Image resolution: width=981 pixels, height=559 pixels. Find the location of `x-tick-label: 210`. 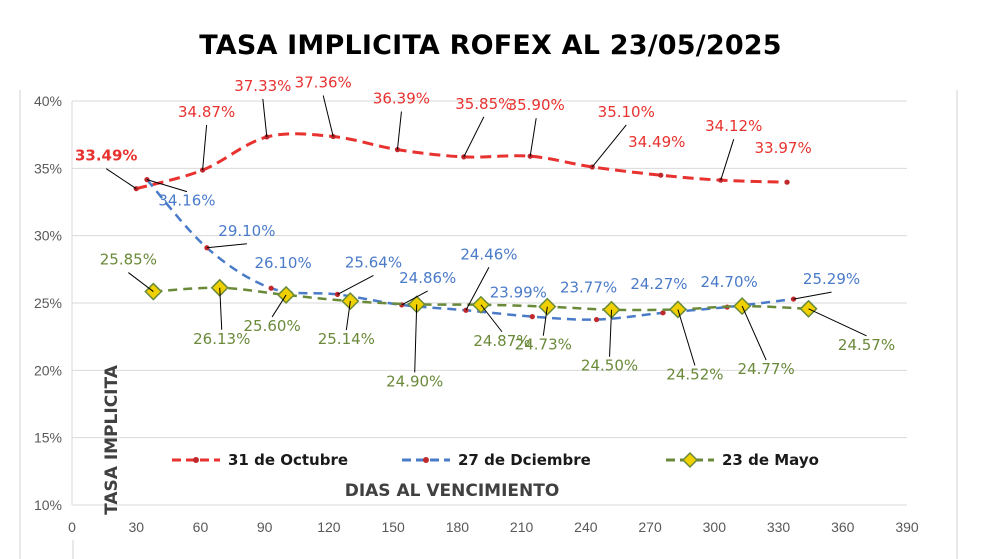

x-tick-label: 210 is located at coordinates (522, 527).